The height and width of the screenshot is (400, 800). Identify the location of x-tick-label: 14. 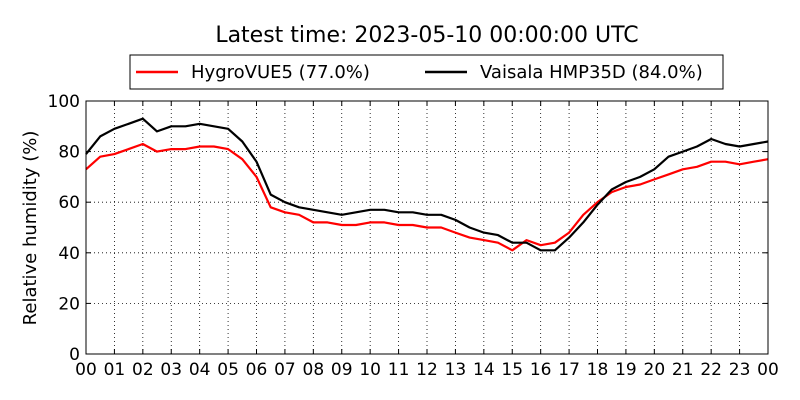
(484, 370).